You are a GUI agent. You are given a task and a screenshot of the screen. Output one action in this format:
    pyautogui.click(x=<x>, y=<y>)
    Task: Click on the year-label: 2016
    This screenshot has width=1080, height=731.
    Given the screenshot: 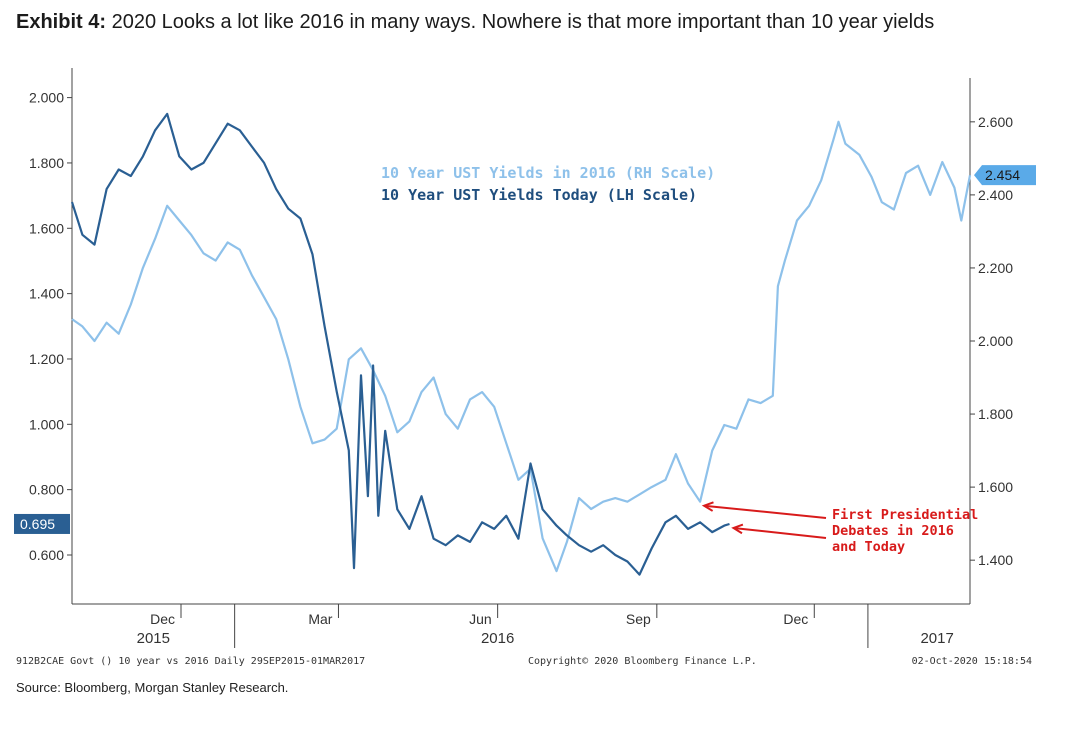 What is the action you would take?
    pyautogui.click(x=497, y=638)
    